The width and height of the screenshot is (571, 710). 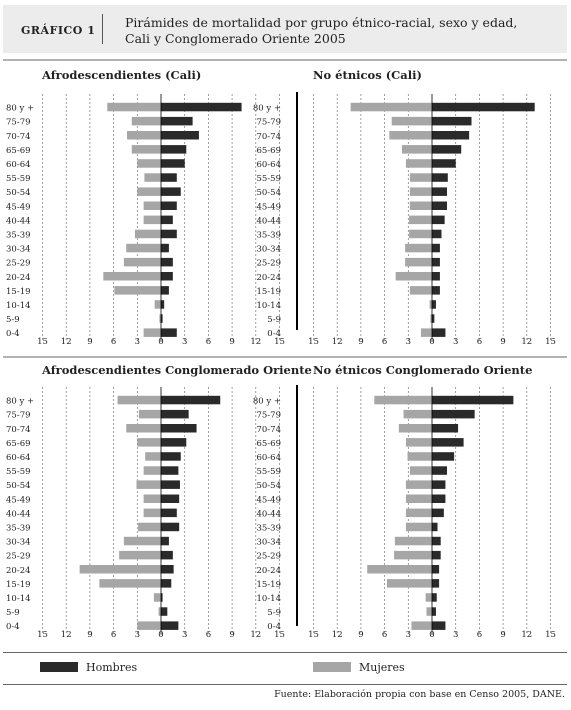 What do you see at coordinates (285, 652) in the screenshot?
I see `legend-top-rule` at bounding box center [285, 652].